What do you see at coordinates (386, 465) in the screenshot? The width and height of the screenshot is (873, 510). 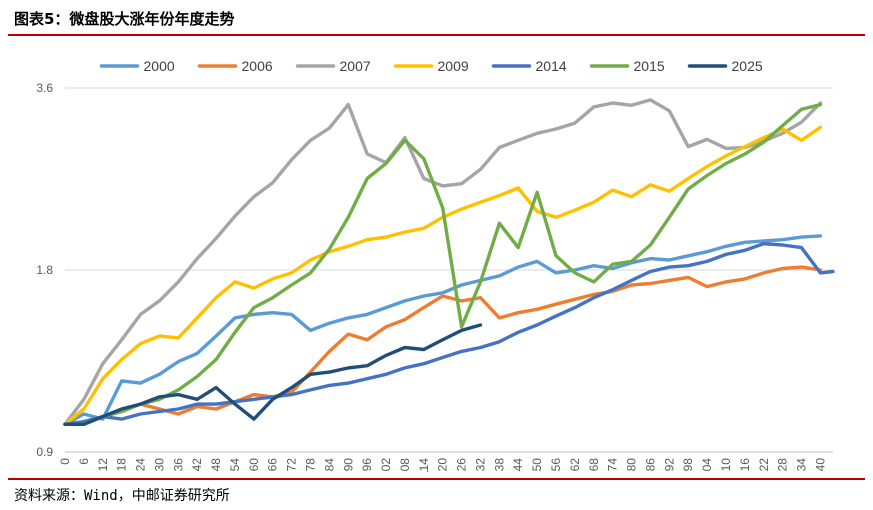 I see `x-tick-label: 102` at bounding box center [386, 465].